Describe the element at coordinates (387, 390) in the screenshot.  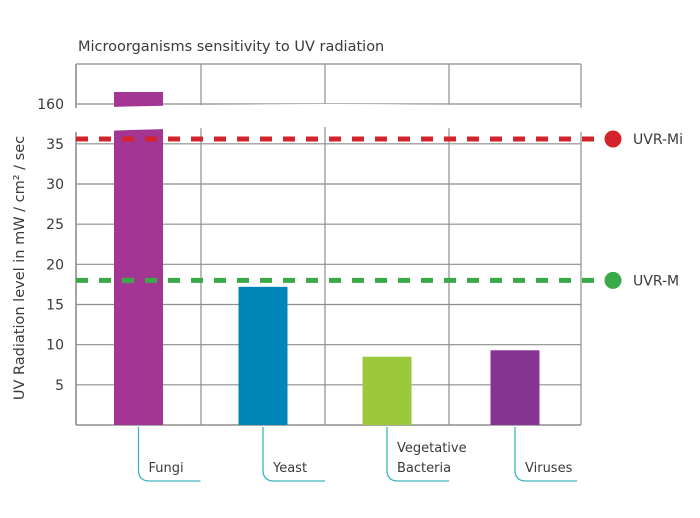
I see `bar-vegetative-bacteria` at that location.